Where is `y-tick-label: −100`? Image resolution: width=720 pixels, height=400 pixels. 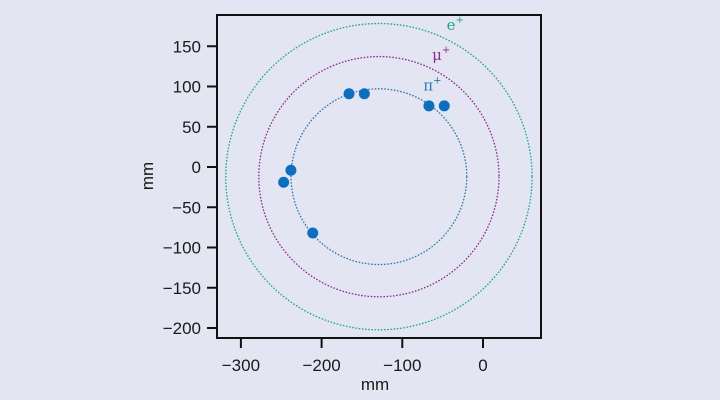
y-tick-label: −100 is located at coordinates (182, 248).